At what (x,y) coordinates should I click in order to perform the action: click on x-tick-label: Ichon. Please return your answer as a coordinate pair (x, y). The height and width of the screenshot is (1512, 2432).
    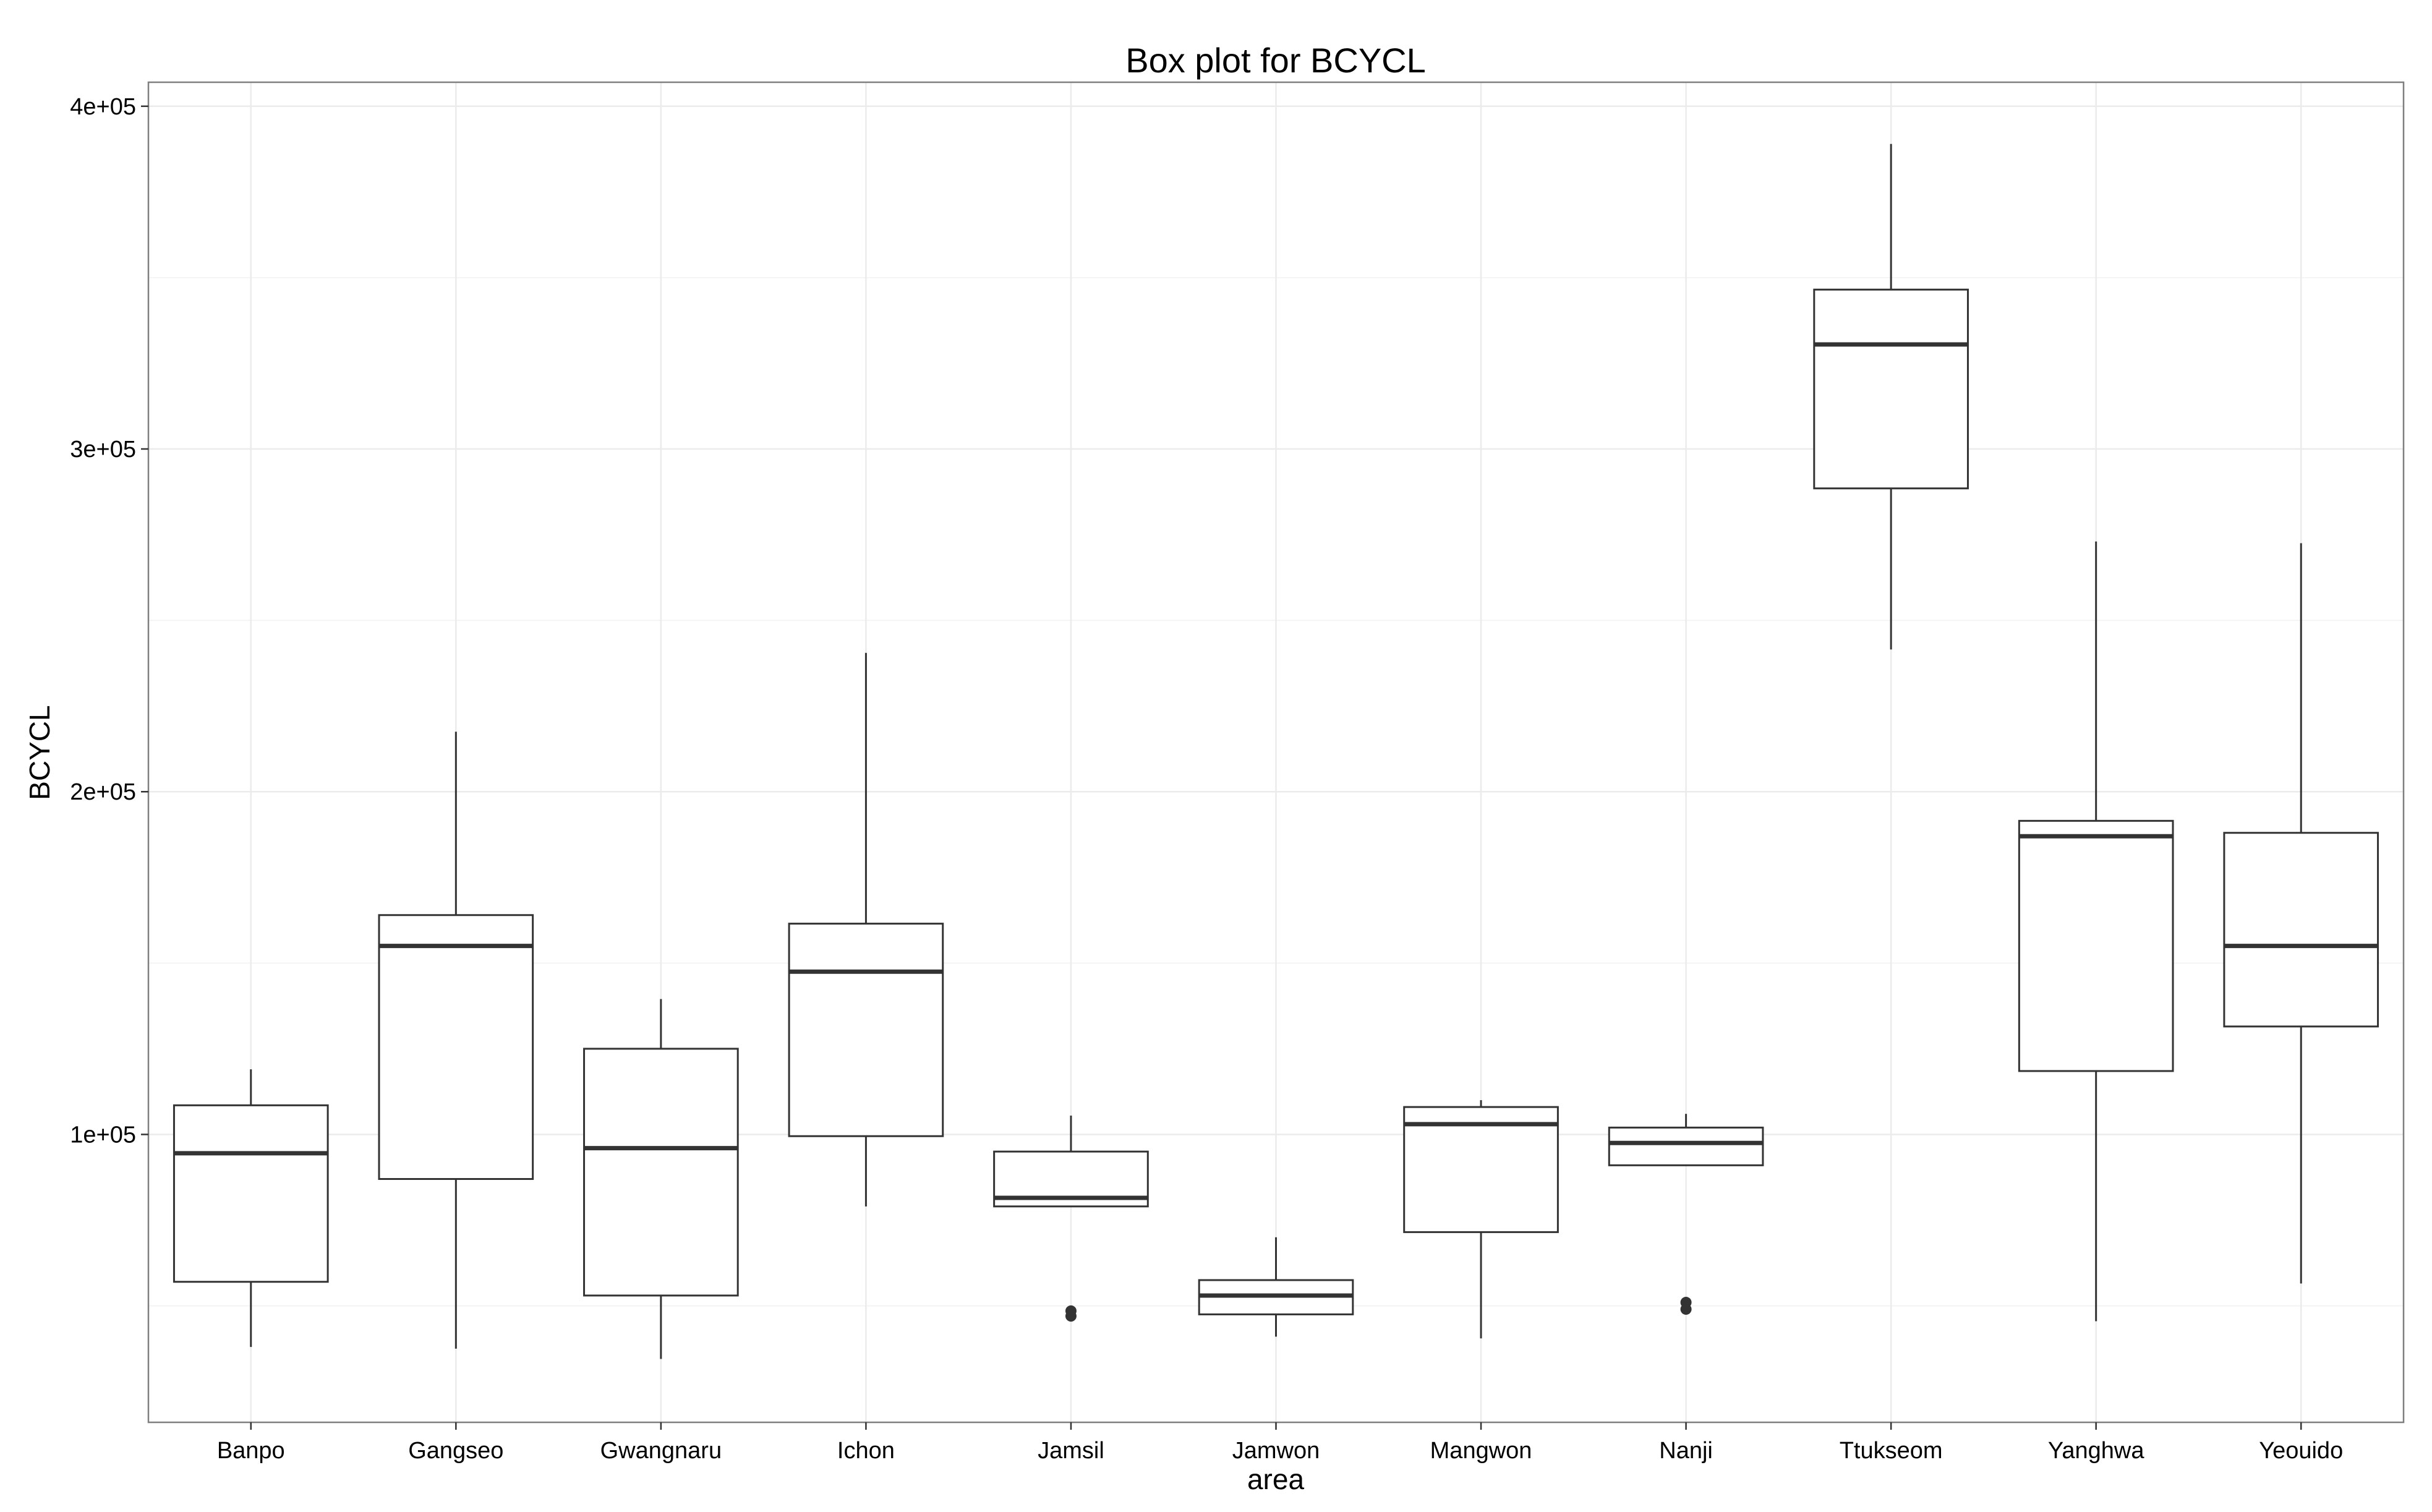
    Looking at the image, I should click on (866, 1451).